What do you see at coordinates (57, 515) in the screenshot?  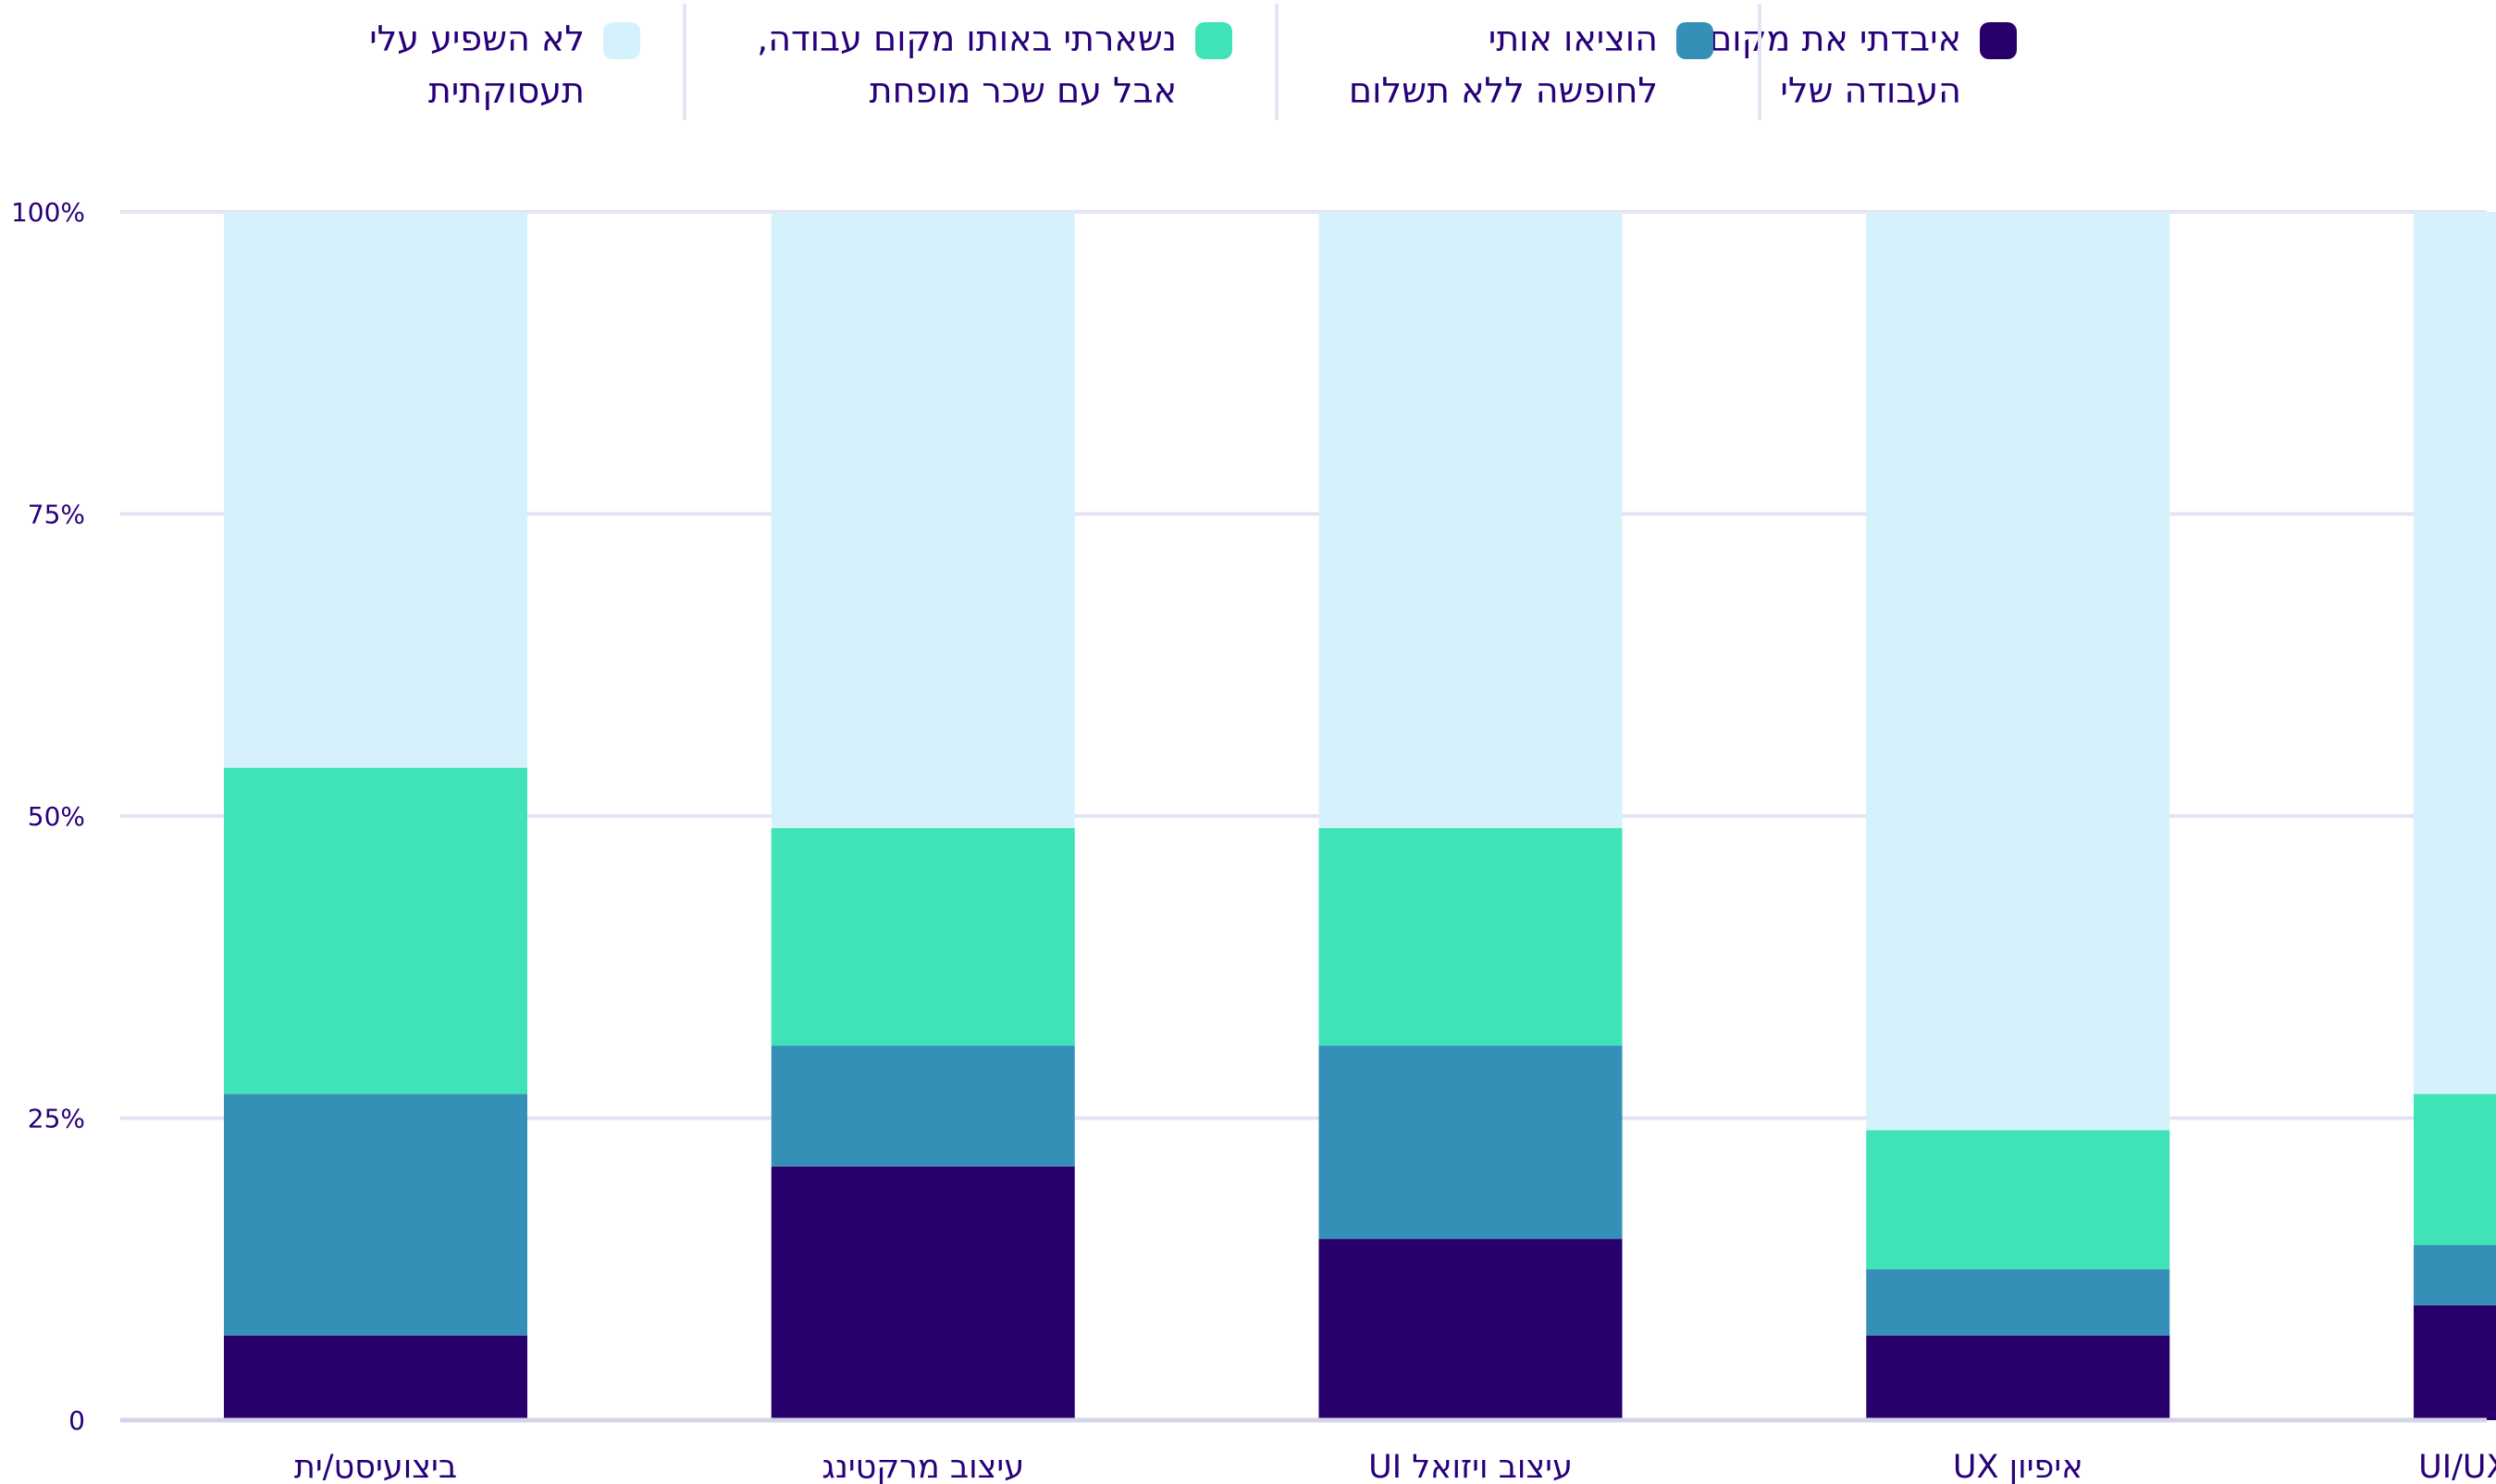 I see `y-tick-label: 75%` at bounding box center [57, 515].